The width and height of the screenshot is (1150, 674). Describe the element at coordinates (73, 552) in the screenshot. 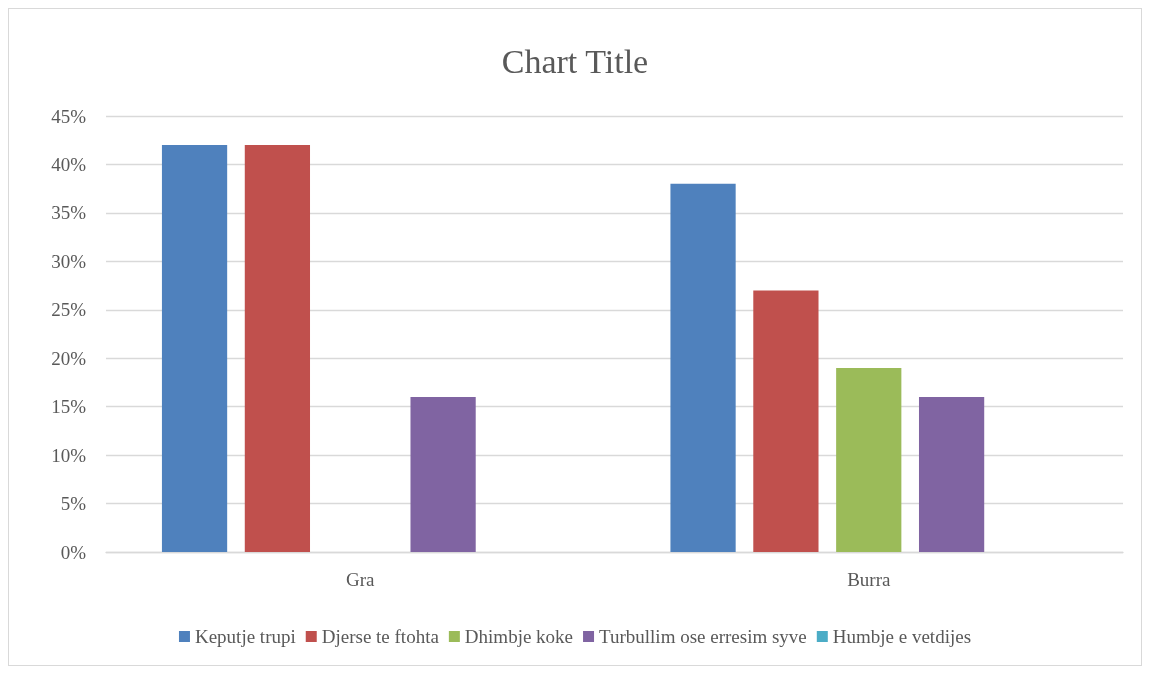

I see `y-tick-label: 0%` at that location.